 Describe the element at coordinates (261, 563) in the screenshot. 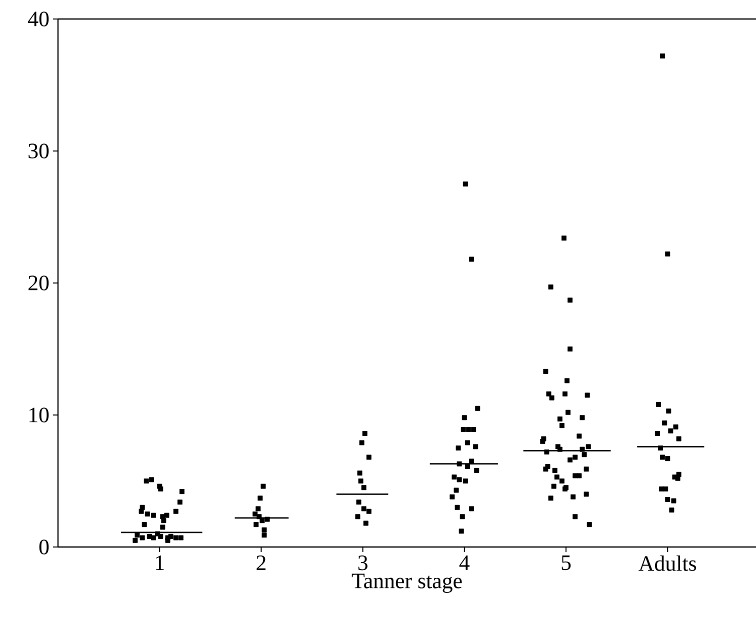

I see `x-tick-label: 2` at that location.